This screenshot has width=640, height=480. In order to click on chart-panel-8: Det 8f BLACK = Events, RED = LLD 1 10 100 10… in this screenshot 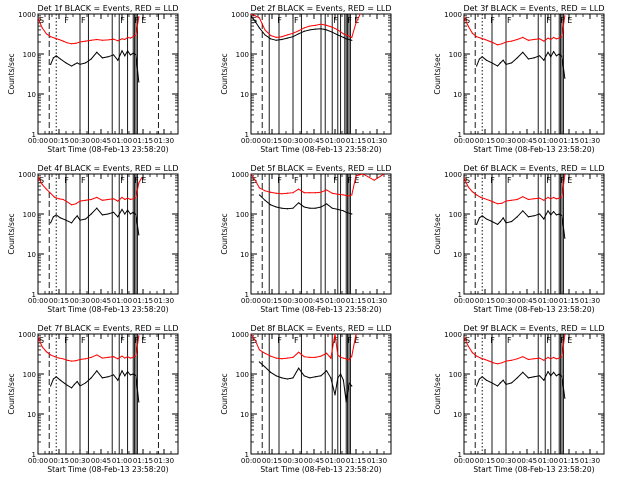, I will do `click(306, 399)`.